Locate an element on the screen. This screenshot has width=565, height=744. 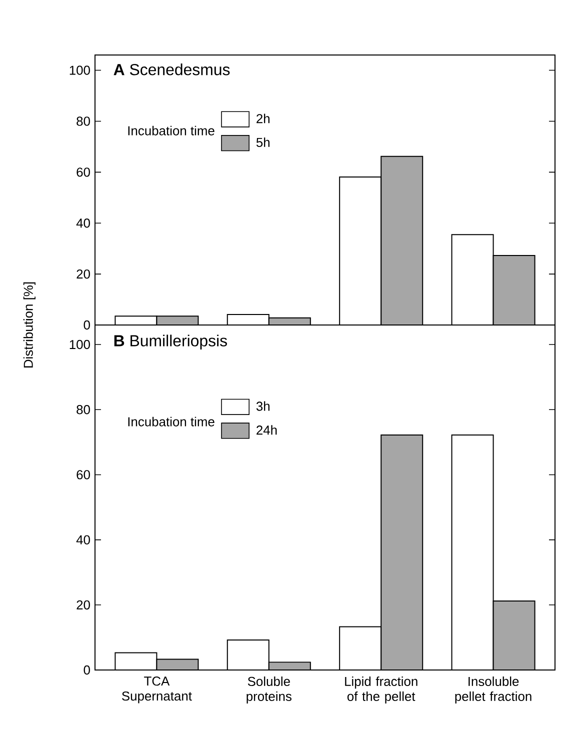
y-axis-title: Distribution [%] is located at coordinates (29, 325).